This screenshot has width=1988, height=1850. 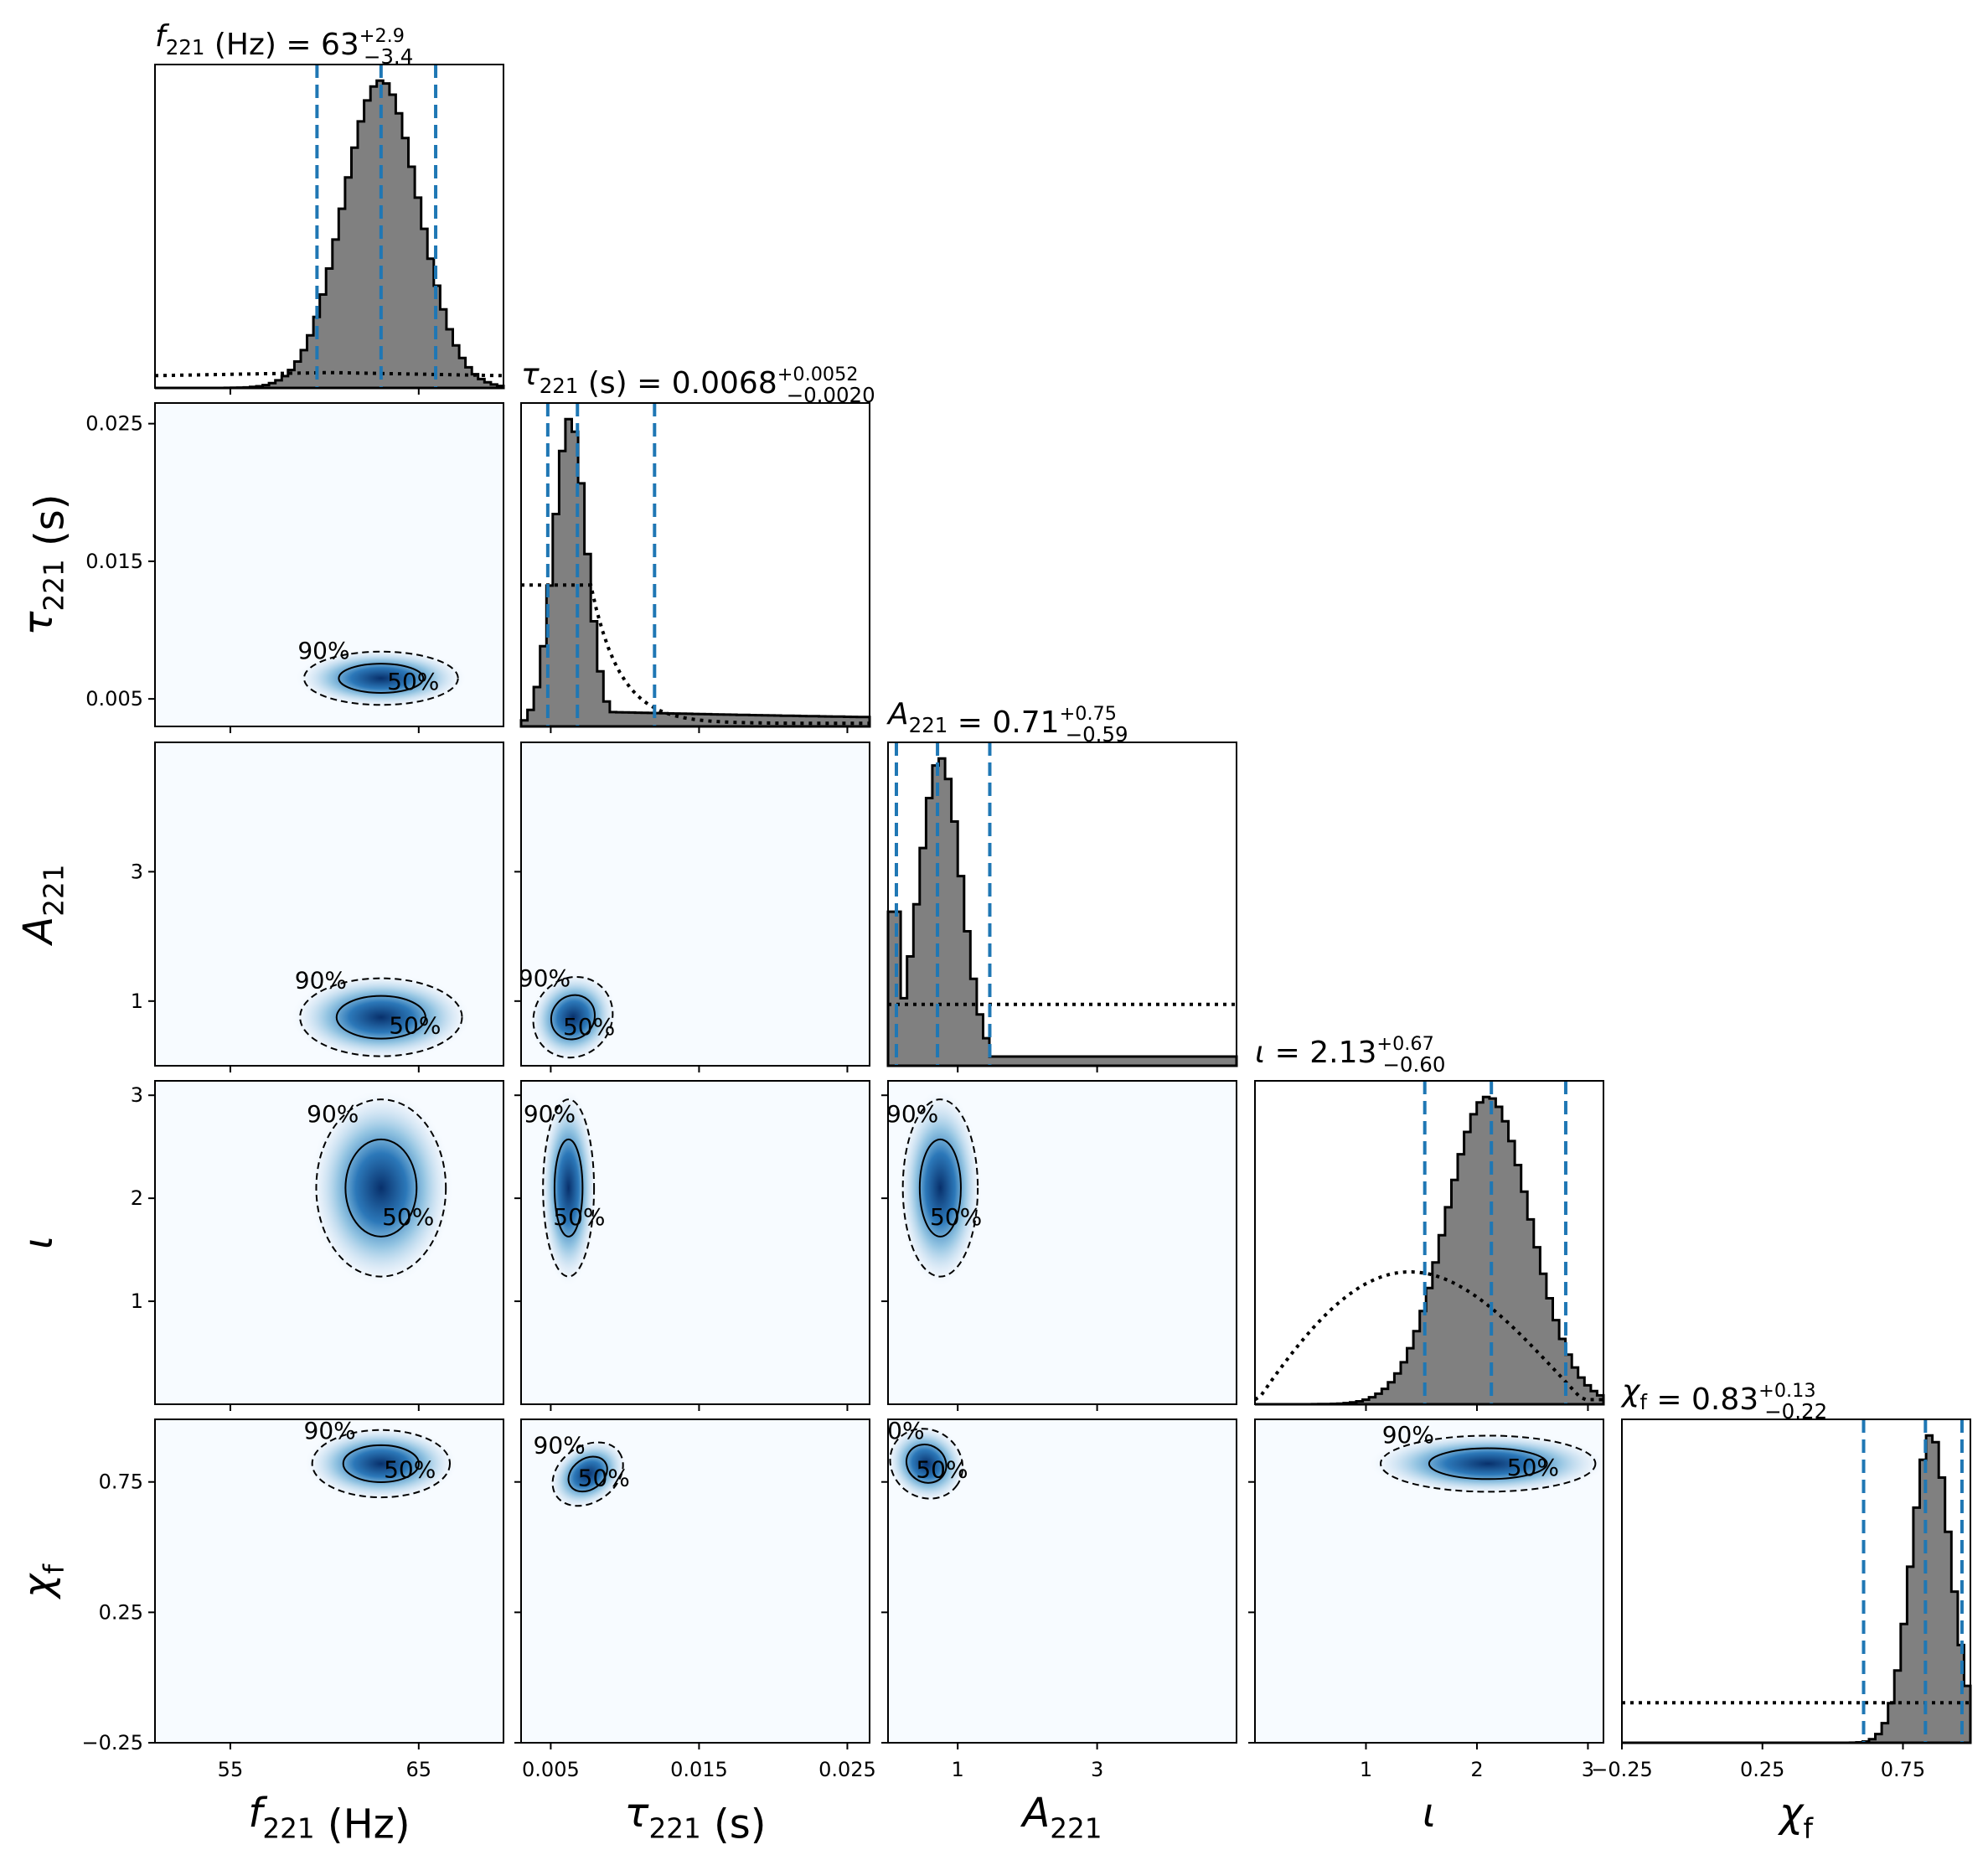 What do you see at coordinates (1061, 1817) in the screenshot?
I see `x-axis-label-A221: A221` at bounding box center [1061, 1817].